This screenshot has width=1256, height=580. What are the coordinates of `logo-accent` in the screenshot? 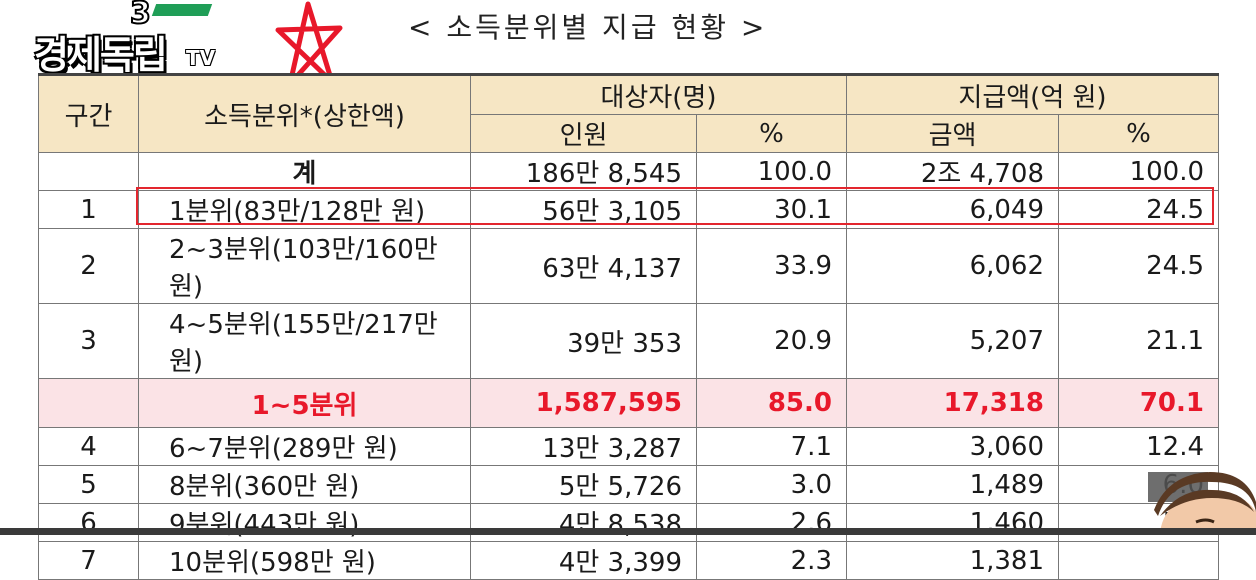 It's located at (182, 10).